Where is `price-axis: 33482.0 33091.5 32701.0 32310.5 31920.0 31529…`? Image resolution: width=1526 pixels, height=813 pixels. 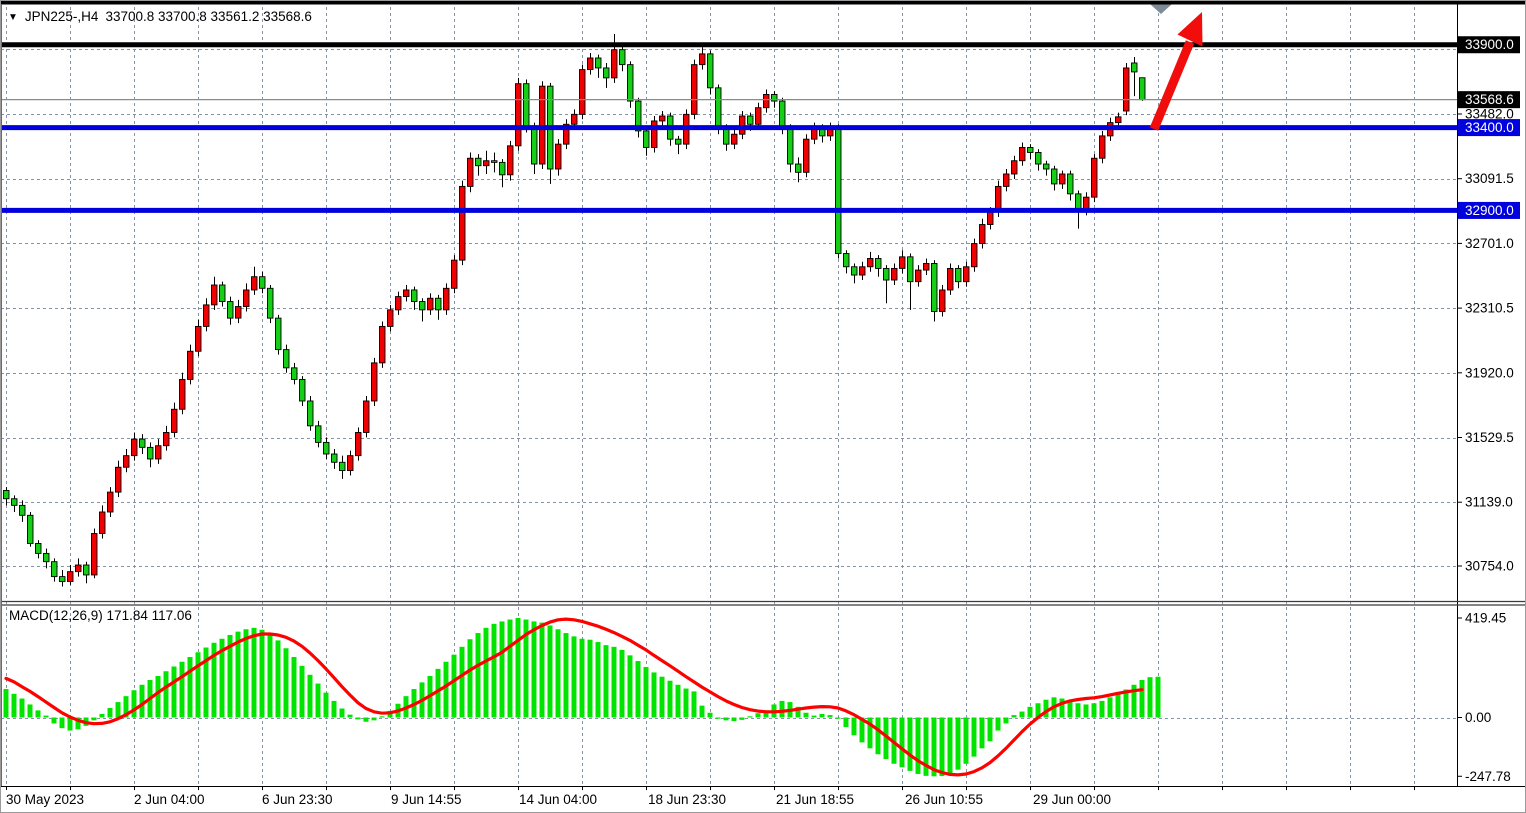 price-axis: 33482.0 33091.5 32701.0 32310.5 31920.0 31529… is located at coordinates (1485, 445).